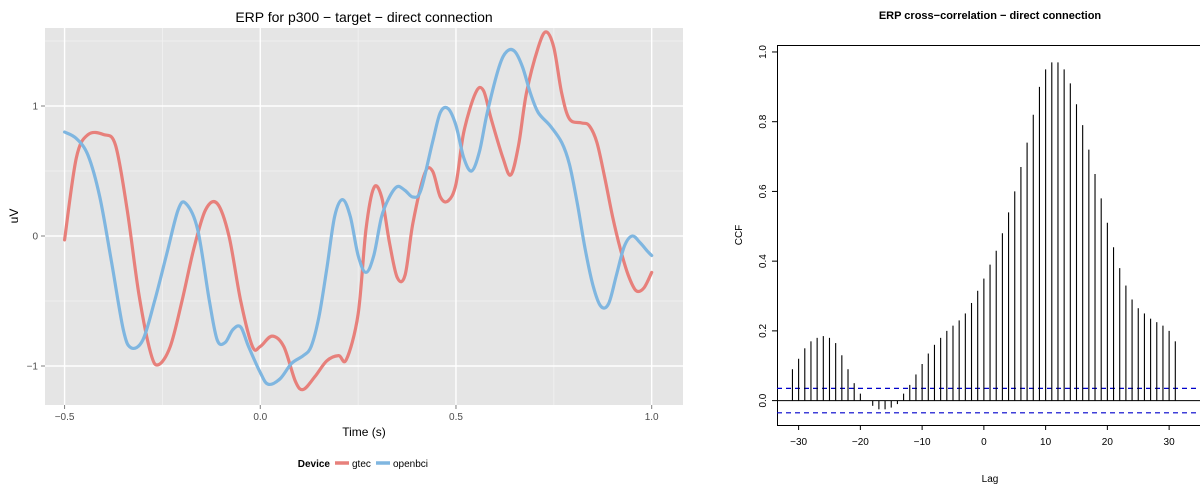 The height and width of the screenshot is (492, 1200). I want to click on y-tick-label: 0.2, so click(763, 330).